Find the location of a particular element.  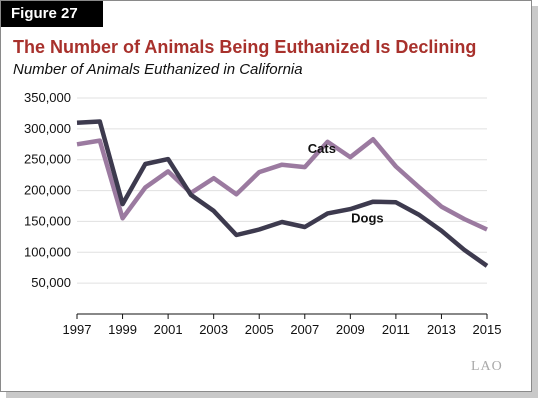

y-tick-label-300000: 300,000 is located at coordinates (47, 128).